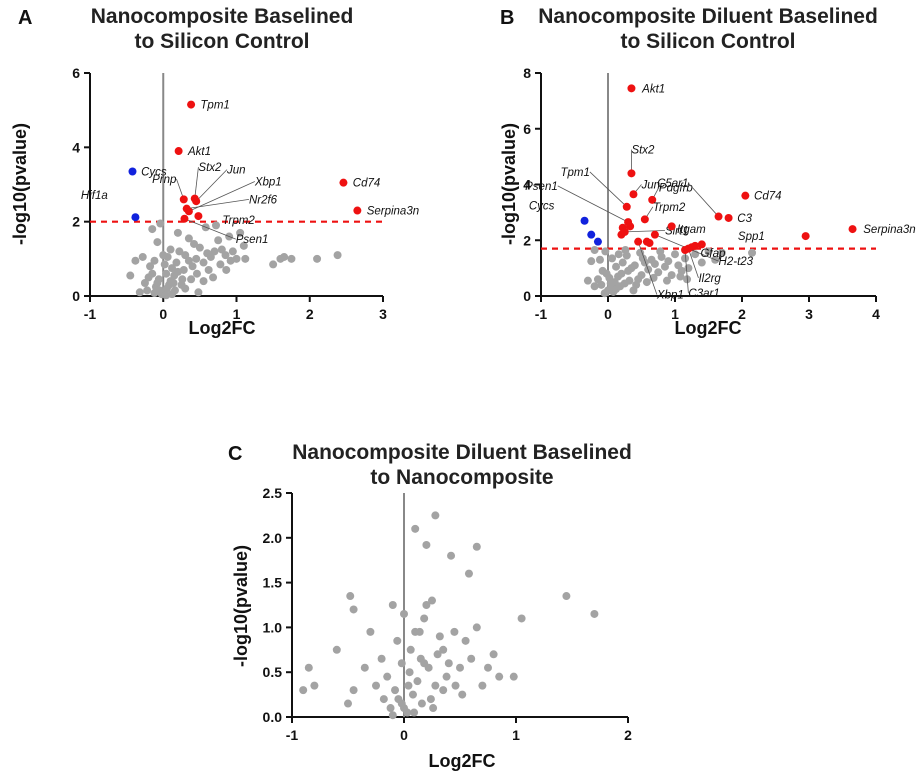 The image size is (920, 777). What do you see at coordinates (608, 189) in the screenshot?
I see `panel-b-leader-tpm1` at bounding box center [608, 189].